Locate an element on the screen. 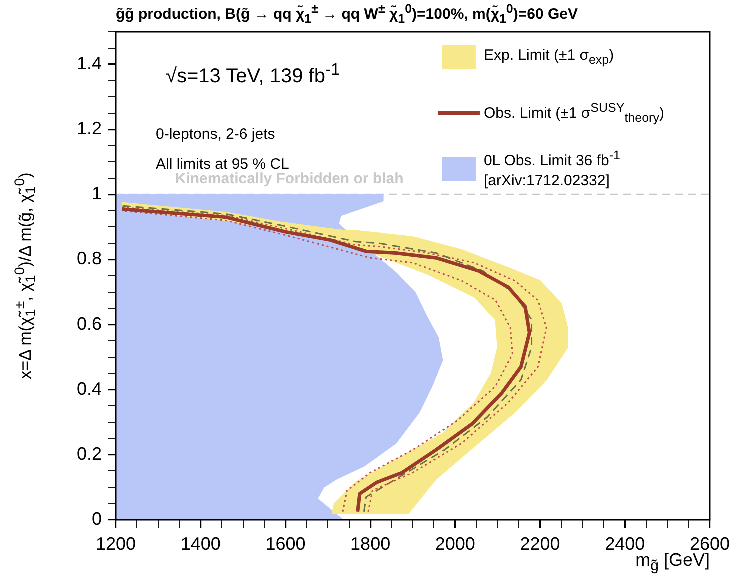 Image resolution: width=736 pixels, height=580 pixels. y-tick-label: 0 is located at coordinates (97, 518).